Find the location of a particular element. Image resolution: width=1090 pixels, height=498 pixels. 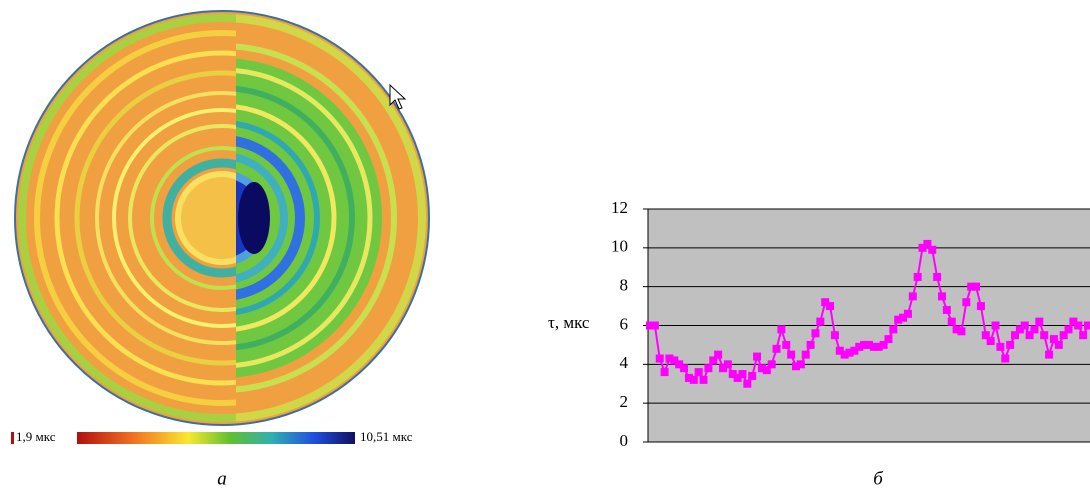

y-tick-label: 2 is located at coordinates (624, 401).